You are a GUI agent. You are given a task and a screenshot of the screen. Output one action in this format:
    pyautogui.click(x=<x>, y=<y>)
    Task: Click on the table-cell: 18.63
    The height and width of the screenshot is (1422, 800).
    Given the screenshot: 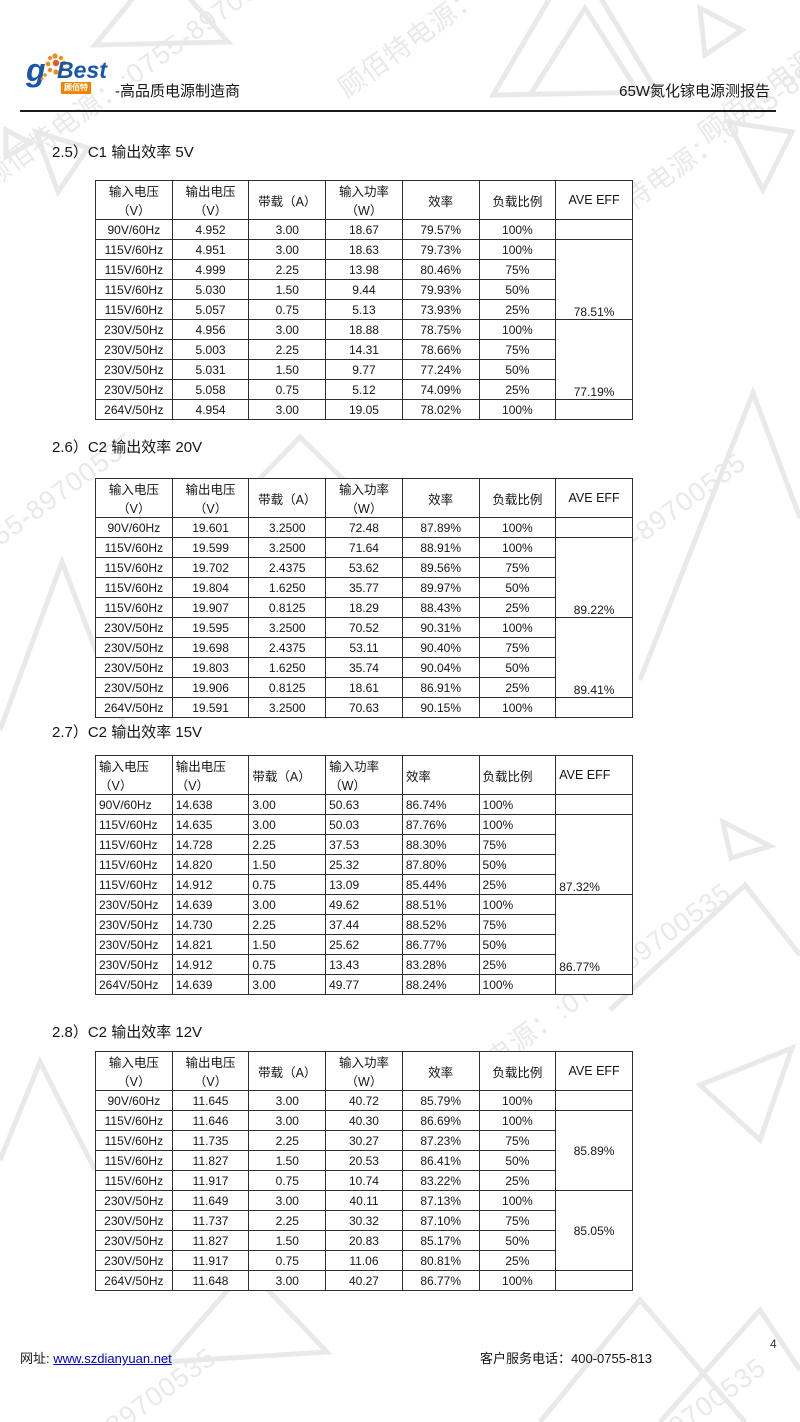 What is the action you would take?
    pyautogui.click(x=364, y=249)
    